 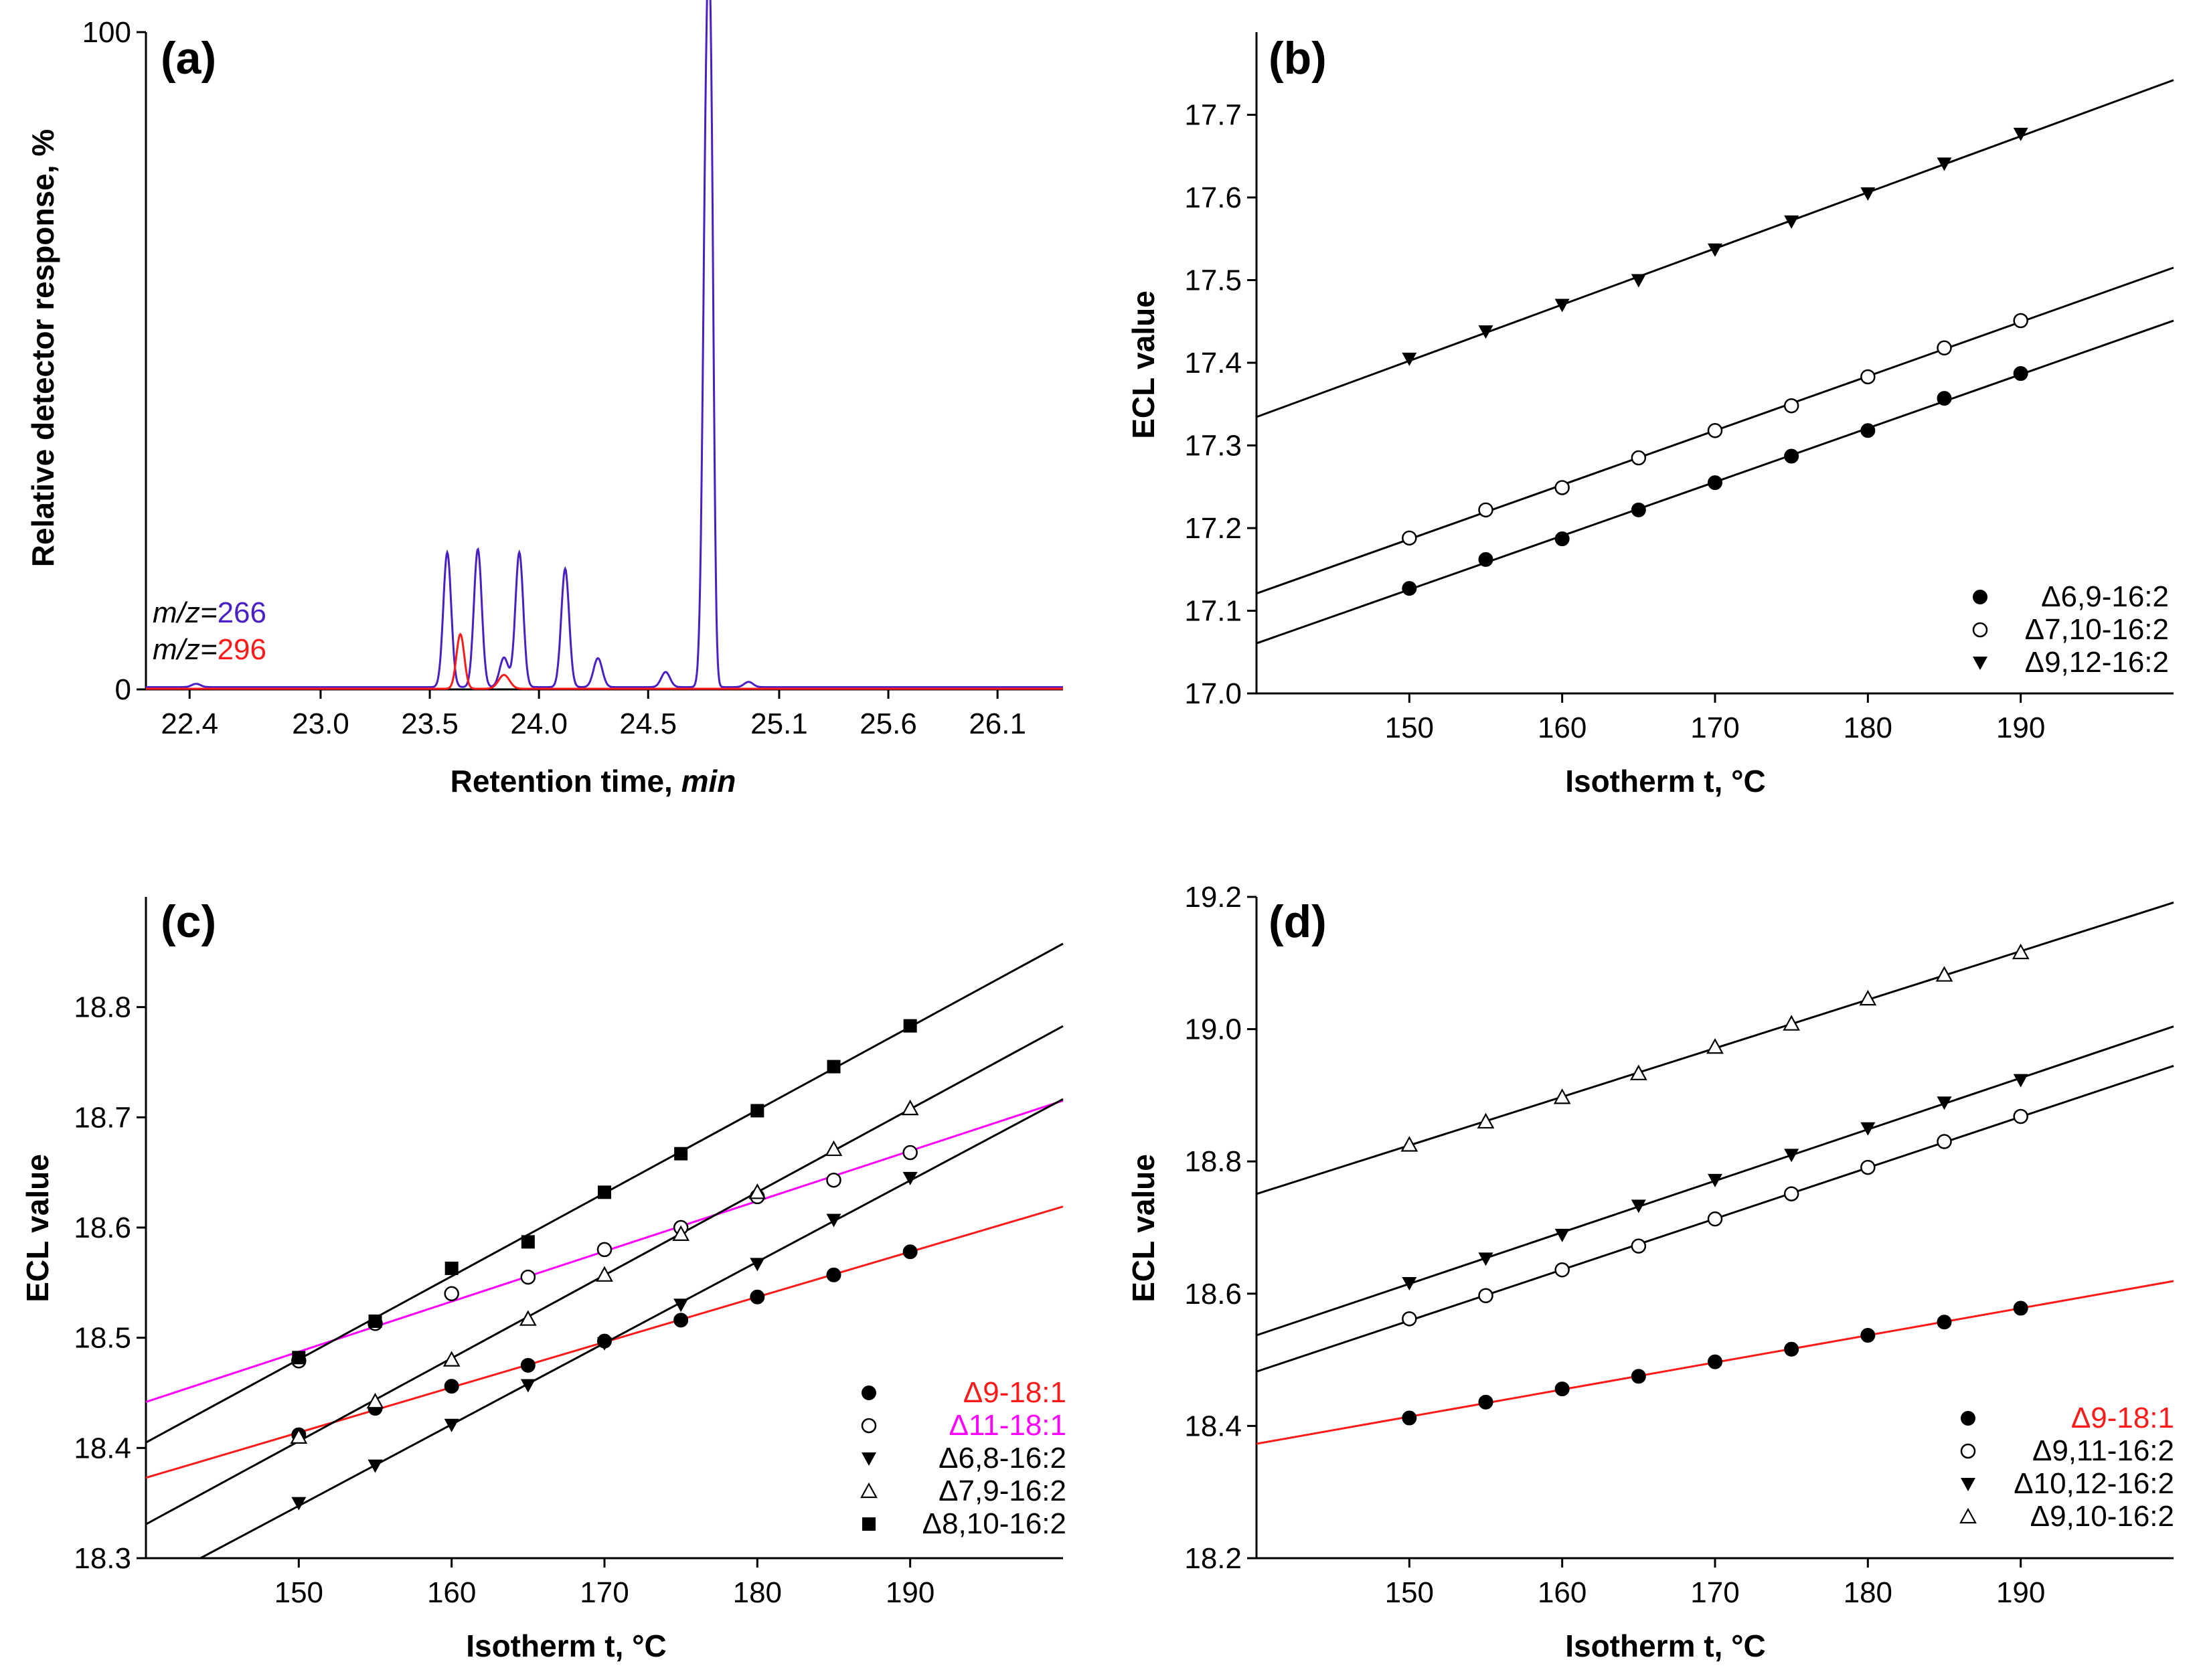 I want to click on panel-c-y-tick-label: 18.5, so click(x=102, y=1338).